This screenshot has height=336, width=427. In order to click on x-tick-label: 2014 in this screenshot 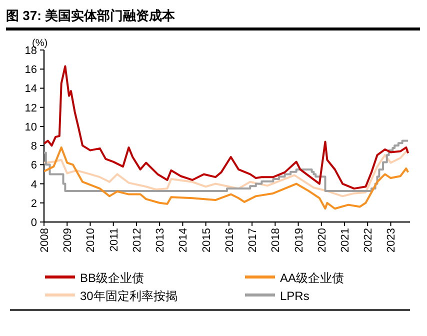, I will do `click(184, 240)`.